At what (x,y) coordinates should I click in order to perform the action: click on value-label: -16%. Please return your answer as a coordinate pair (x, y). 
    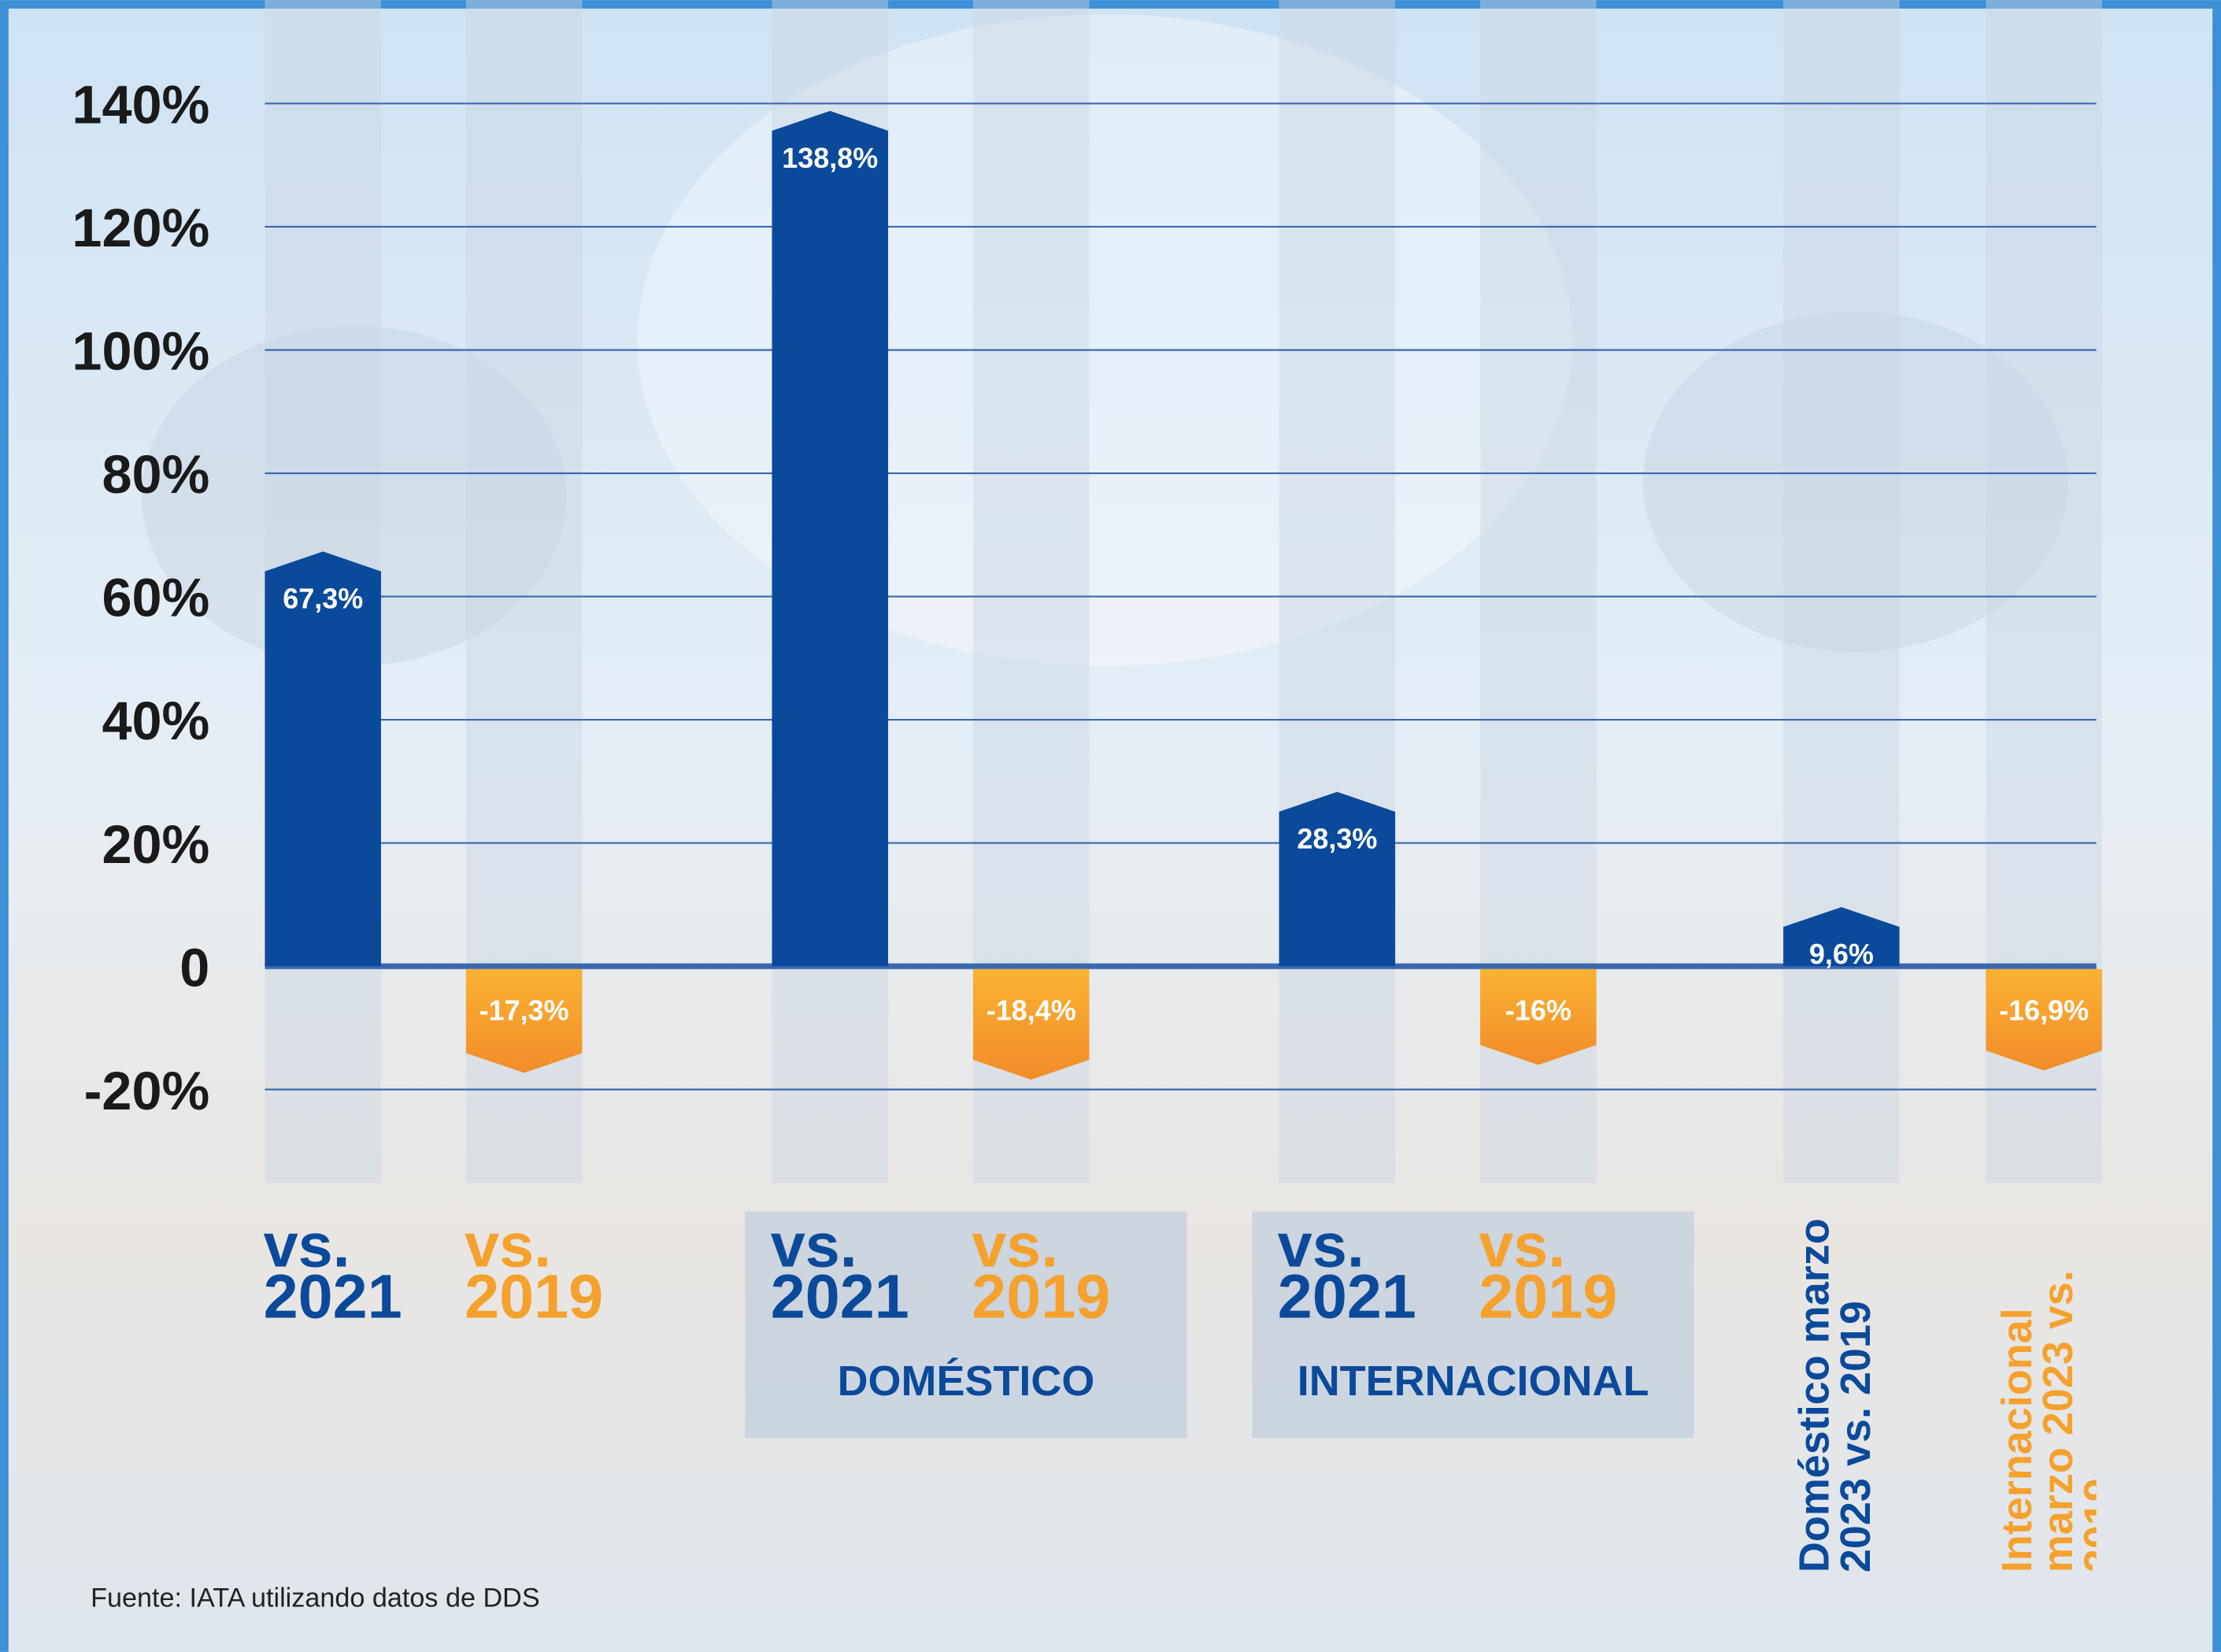
    Looking at the image, I should click on (1538, 1010).